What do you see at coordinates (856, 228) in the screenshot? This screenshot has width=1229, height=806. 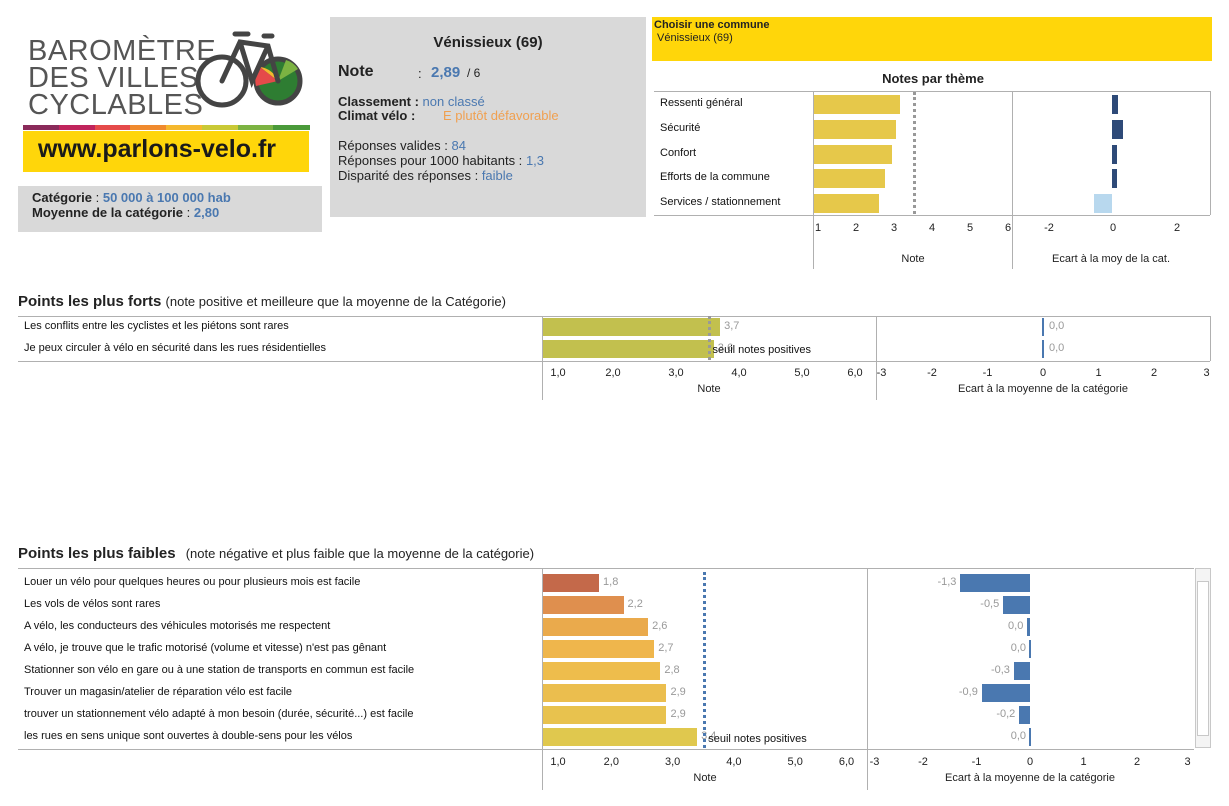 I see `theme-x-tick: 2` at bounding box center [856, 228].